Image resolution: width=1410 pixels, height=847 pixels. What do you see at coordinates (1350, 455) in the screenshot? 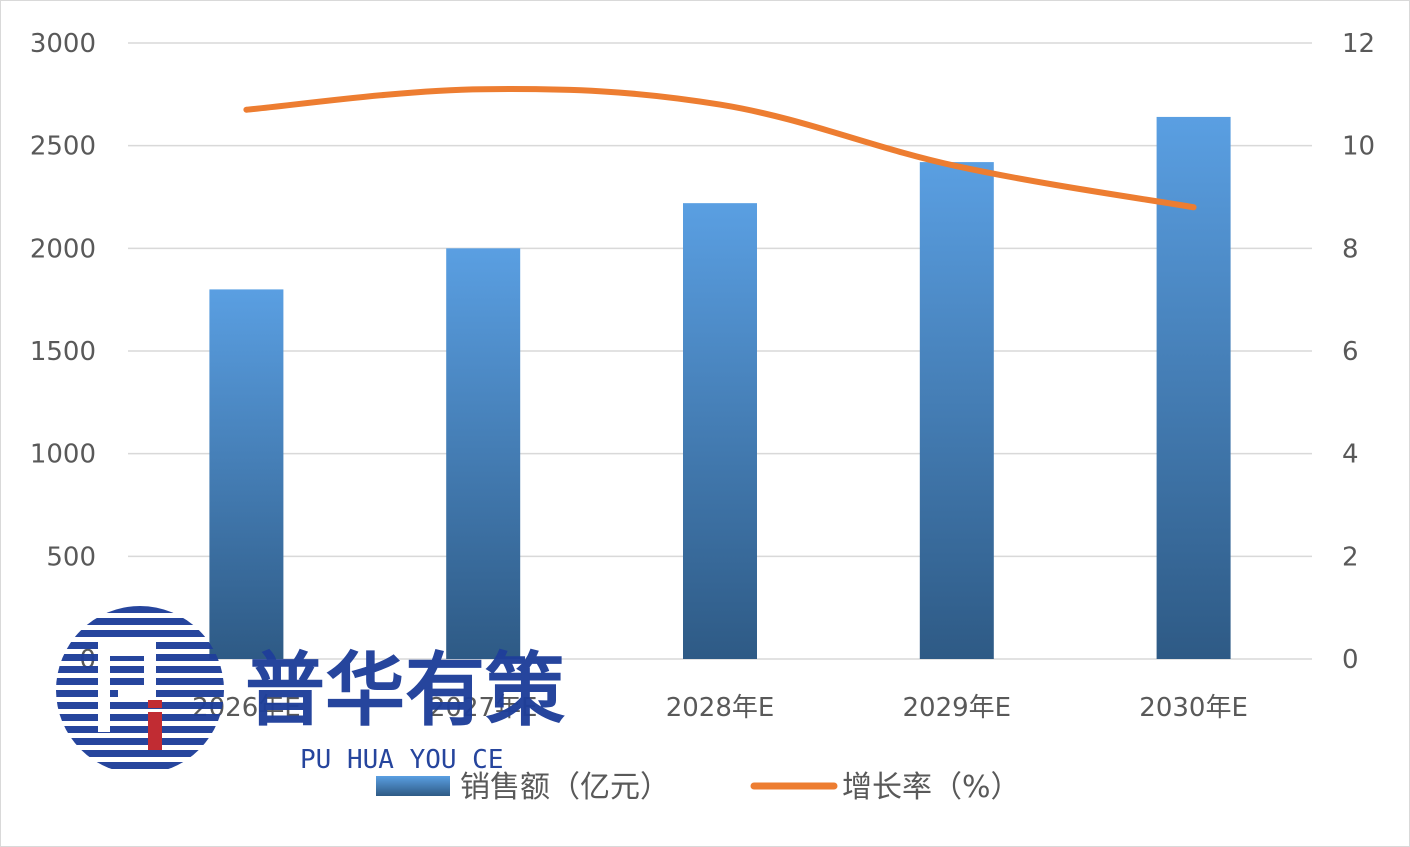
I see `y-right-tick-label: 4` at bounding box center [1350, 455].